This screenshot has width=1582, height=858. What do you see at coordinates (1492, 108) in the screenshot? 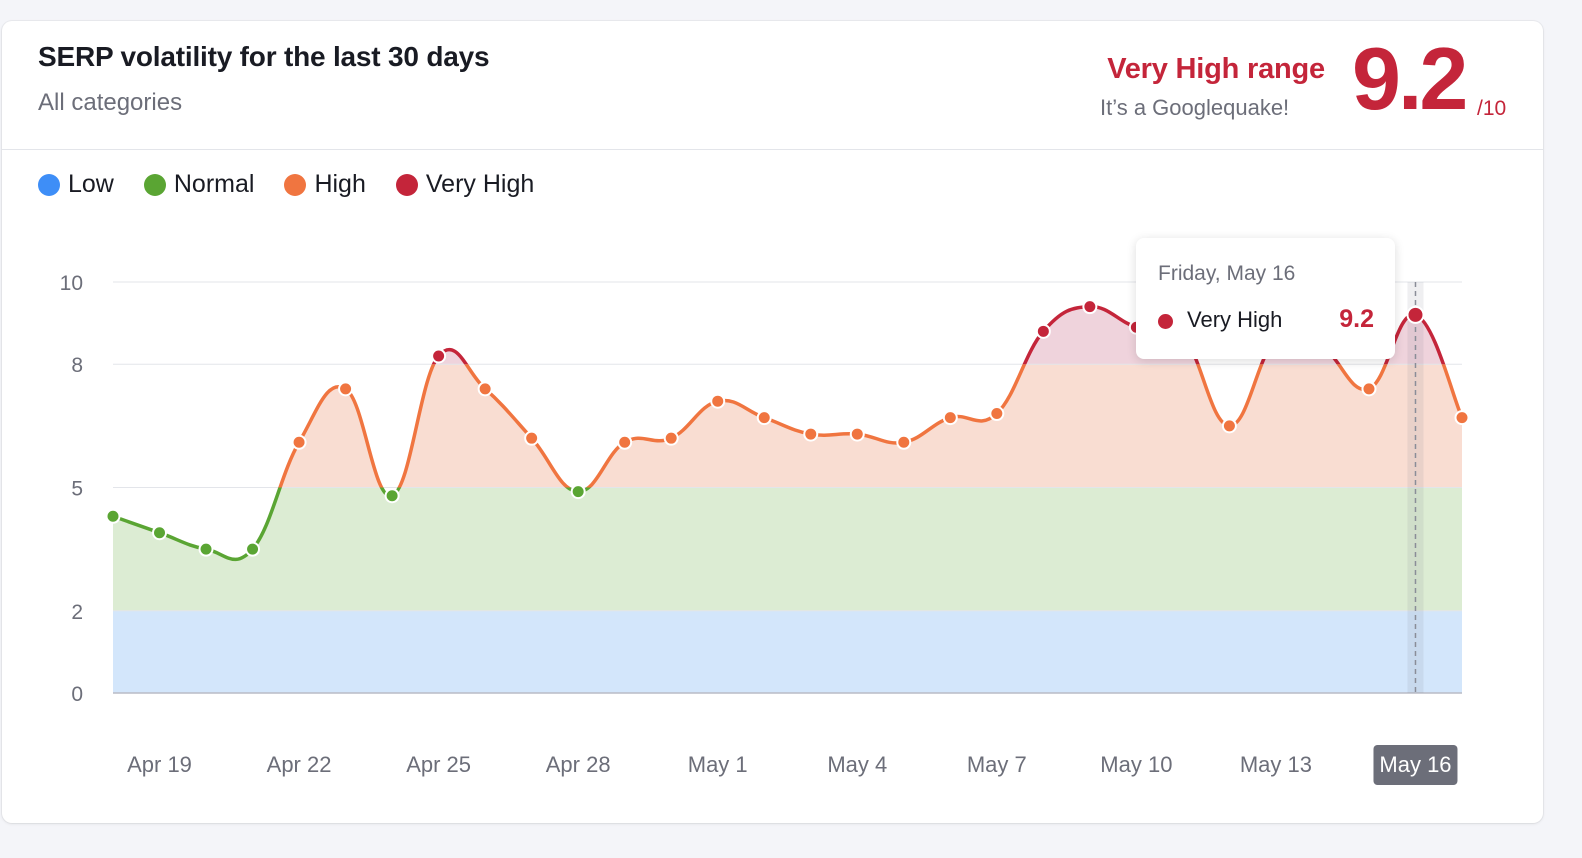
I see `score-suffix: /10` at bounding box center [1492, 108].